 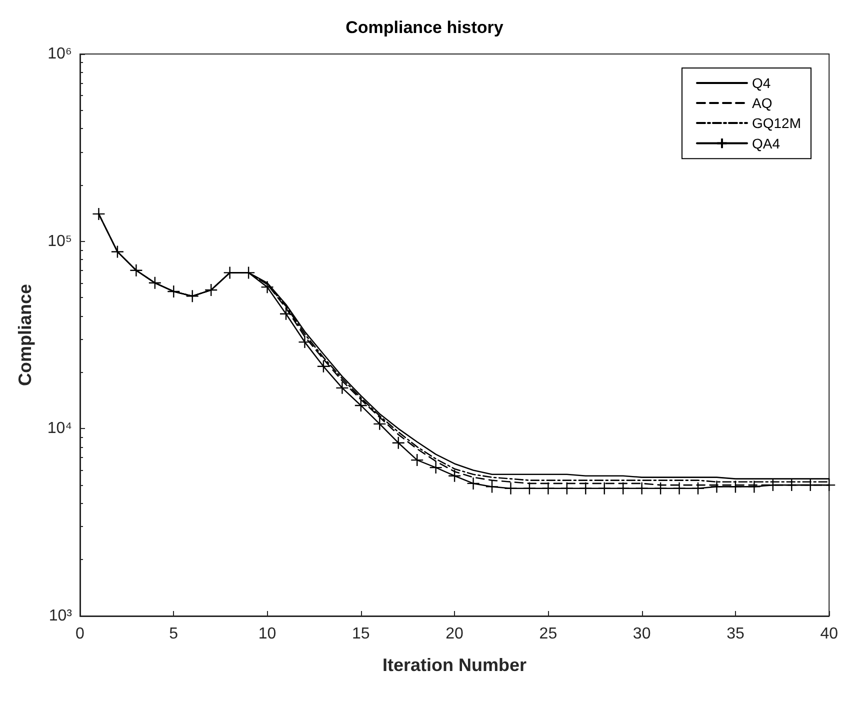 What do you see at coordinates (735, 634) in the screenshot?
I see `x-tick-label: 35` at bounding box center [735, 634].